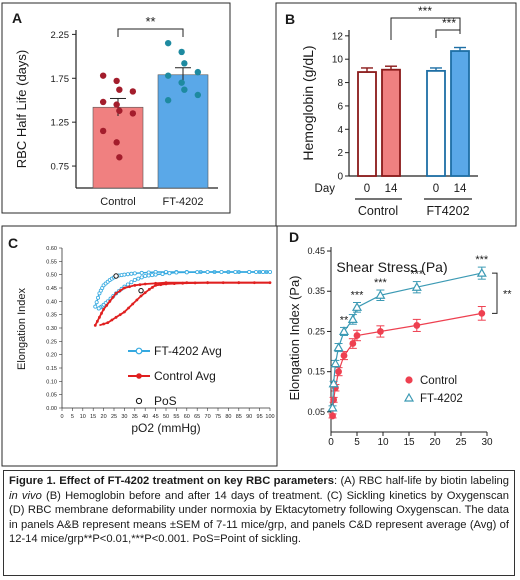 This screenshot has width=520, height=580. What do you see at coordinates (51, 276) in the screenshot?
I see `panel-c-y-tick-label: 0.50` at bounding box center [51, 276].